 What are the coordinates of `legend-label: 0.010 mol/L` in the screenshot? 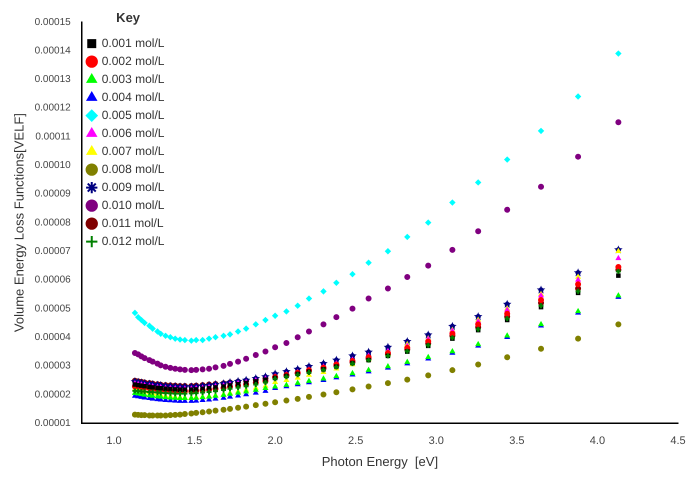 It's located at (133, 205).